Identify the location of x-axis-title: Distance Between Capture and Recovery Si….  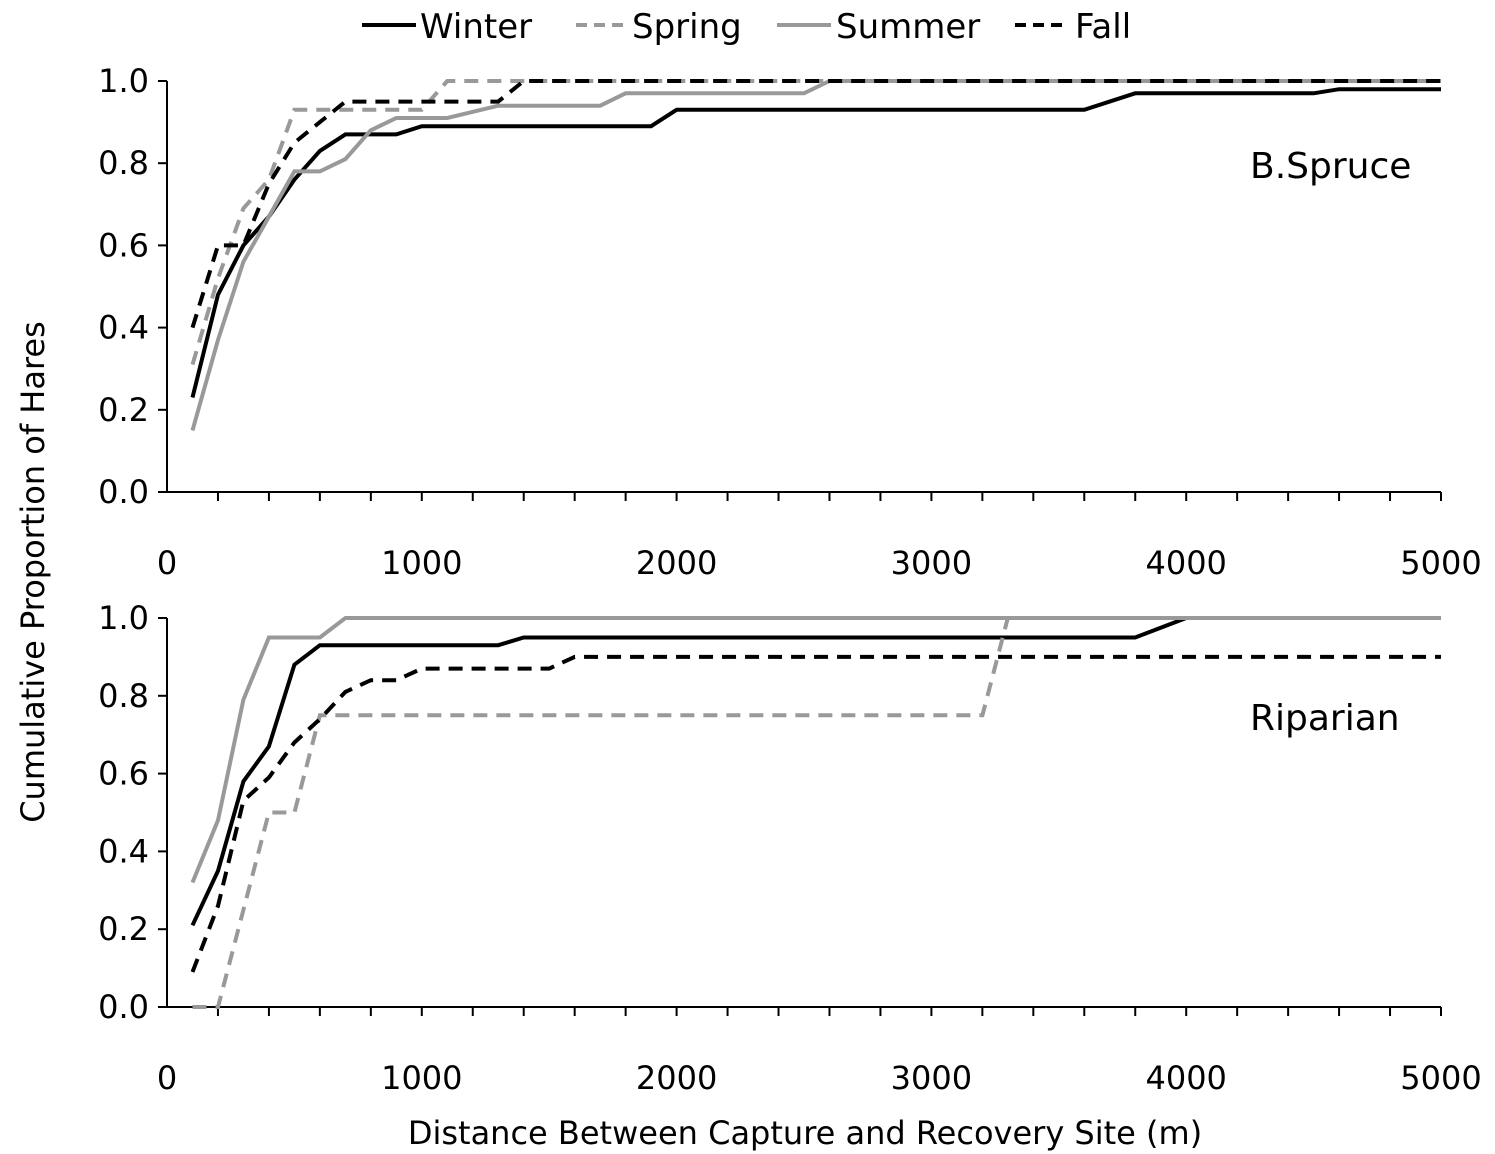
(805, 1133).